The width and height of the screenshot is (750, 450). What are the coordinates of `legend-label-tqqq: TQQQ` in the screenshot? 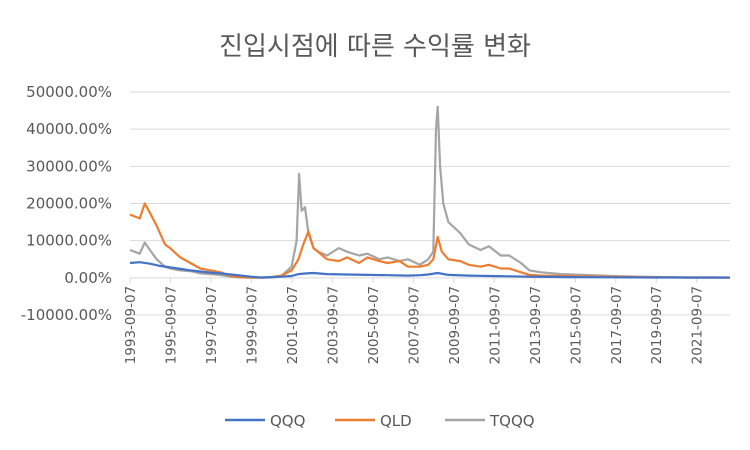 It's located at (512, 421).